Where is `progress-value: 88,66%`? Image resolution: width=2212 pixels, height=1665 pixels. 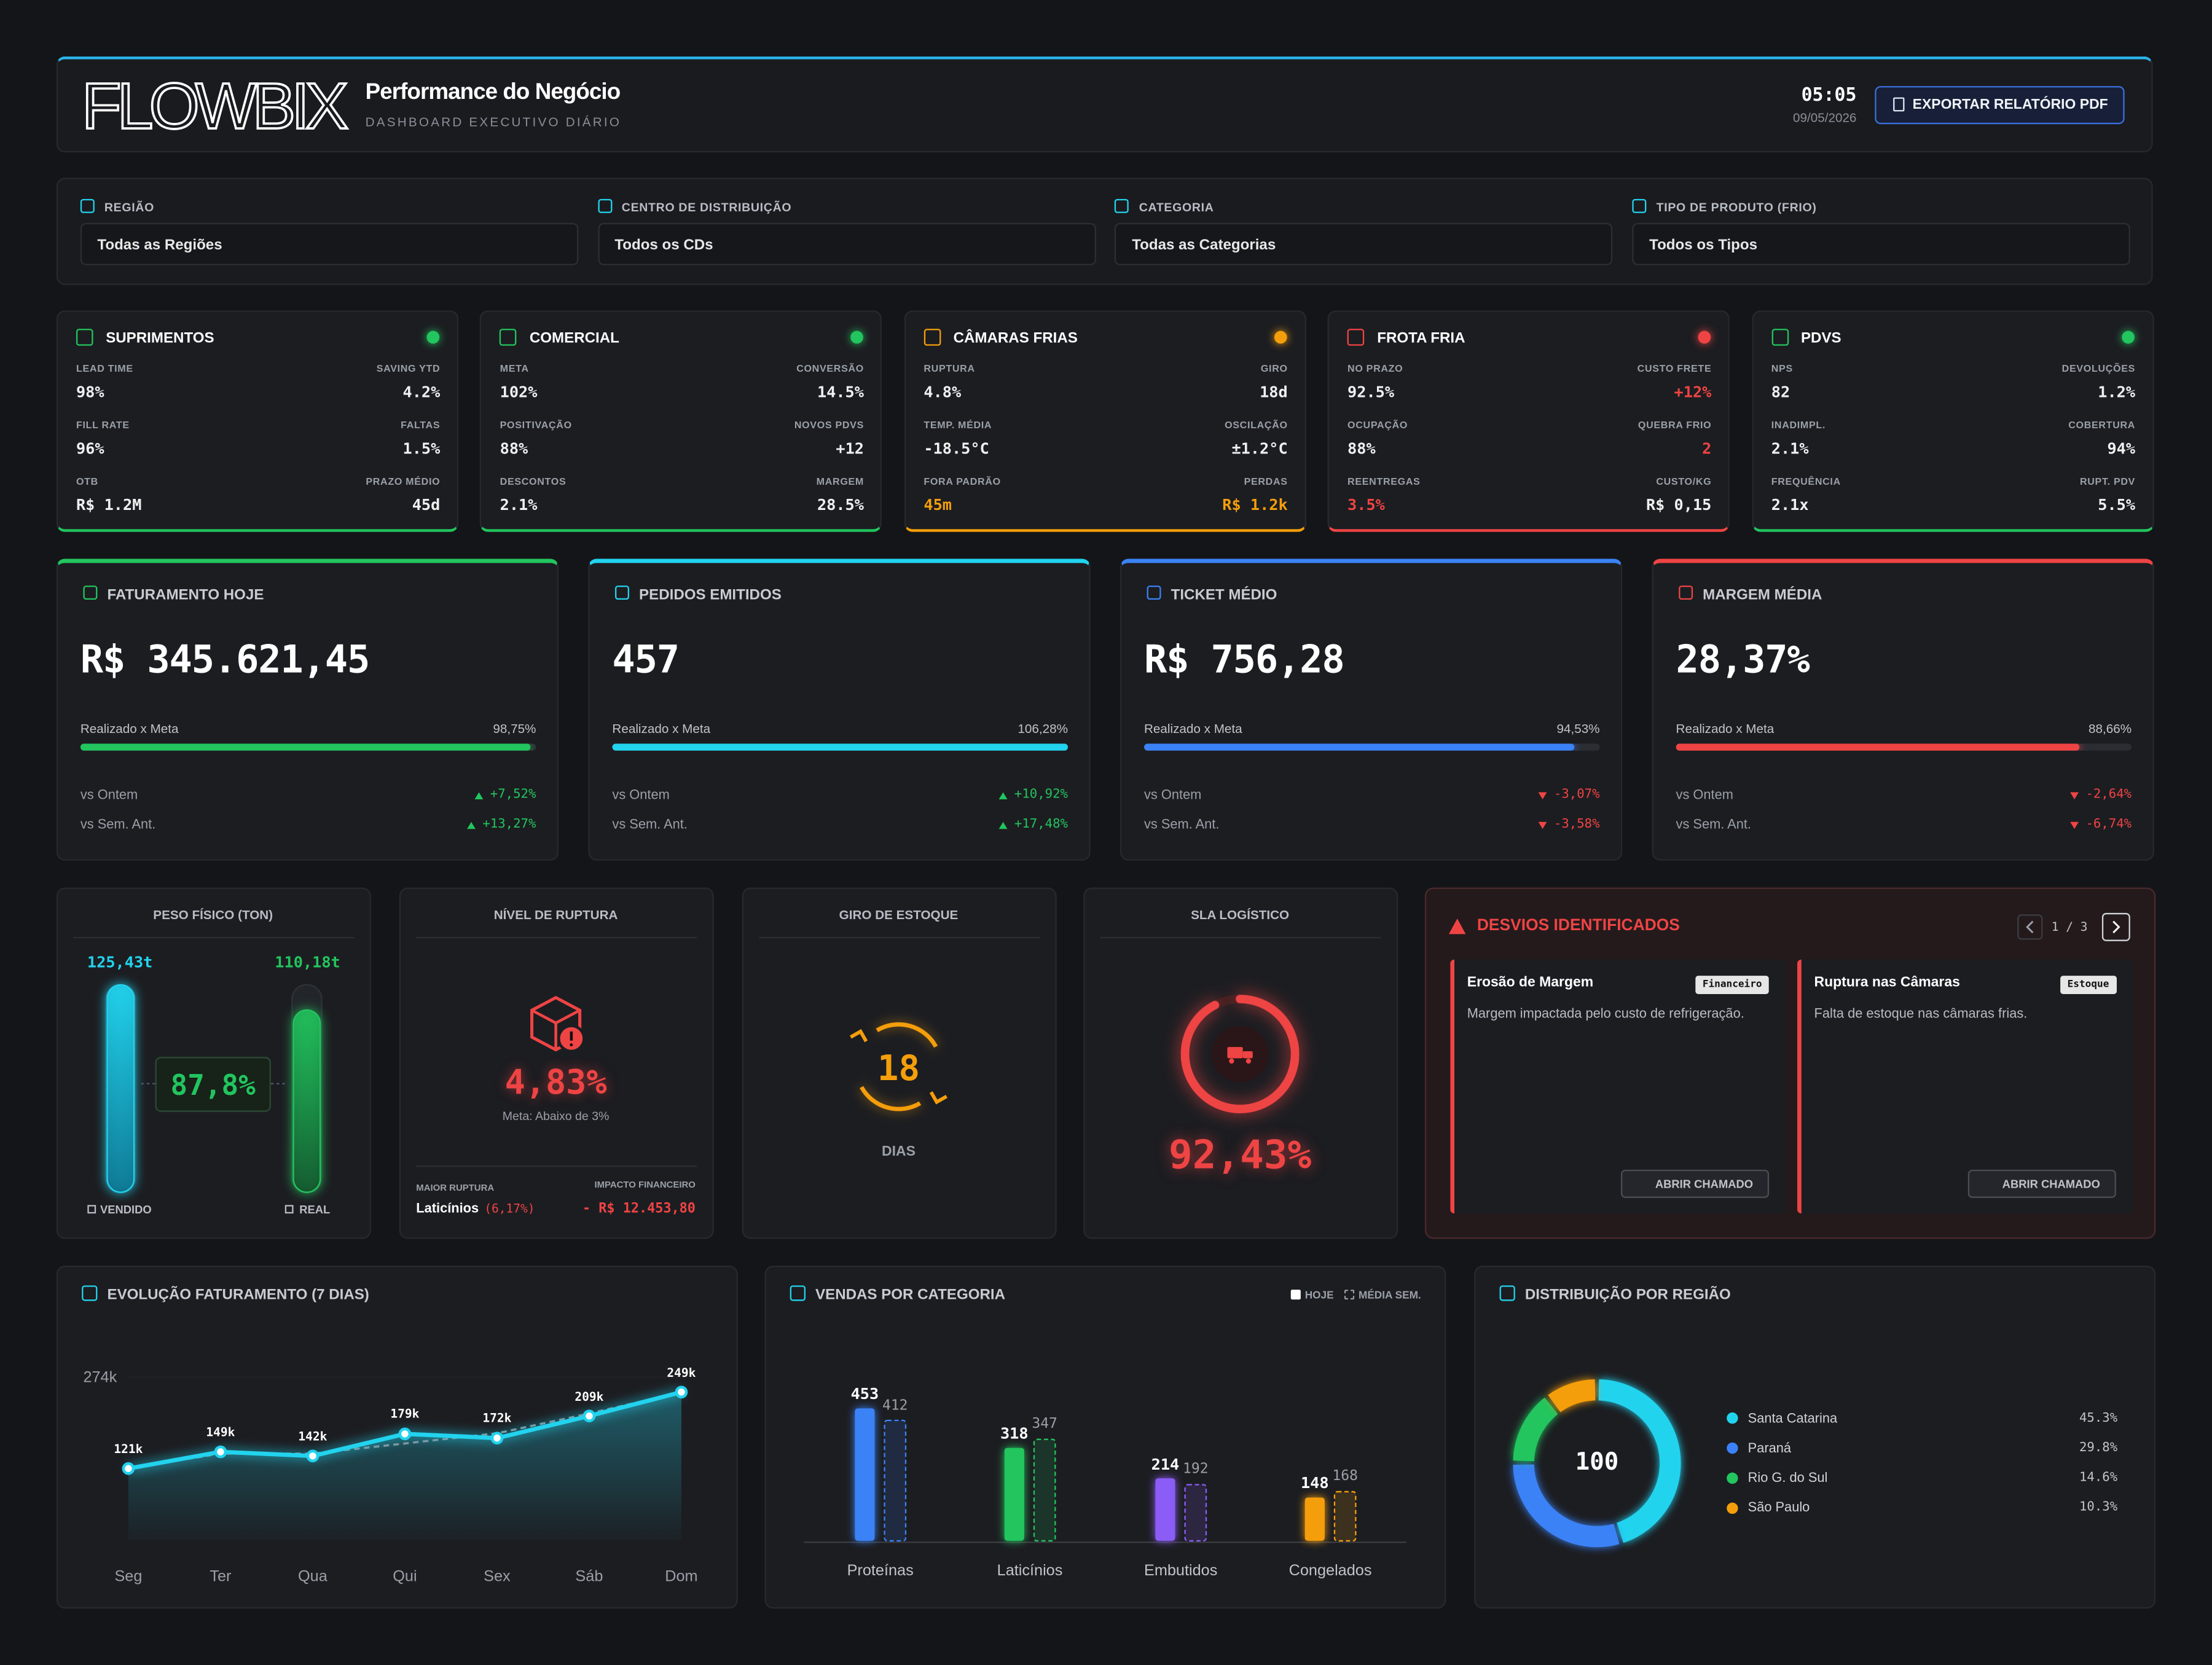
progress-value: 88,66% is located at coordinates (2110, 728).